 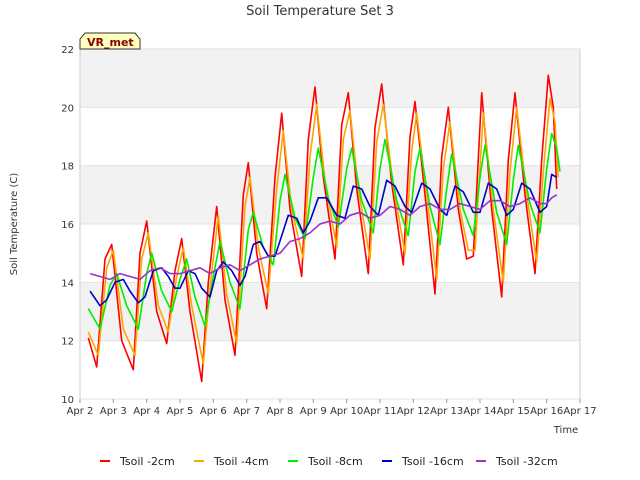 I want to click on series-line-tsoil-32cm, so click(x=323, y=237).